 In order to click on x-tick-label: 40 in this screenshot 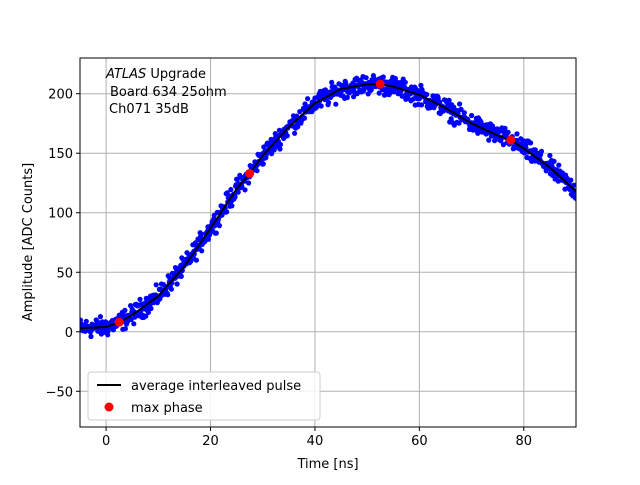, I will do `click(315, 441)`.